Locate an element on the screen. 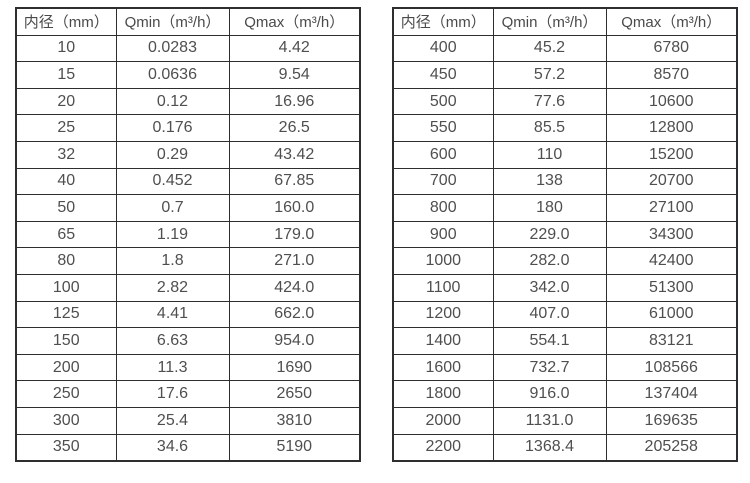 This screenshot has height=483, width=750. table-cell: 108566 is located at coordinates (671, 367).